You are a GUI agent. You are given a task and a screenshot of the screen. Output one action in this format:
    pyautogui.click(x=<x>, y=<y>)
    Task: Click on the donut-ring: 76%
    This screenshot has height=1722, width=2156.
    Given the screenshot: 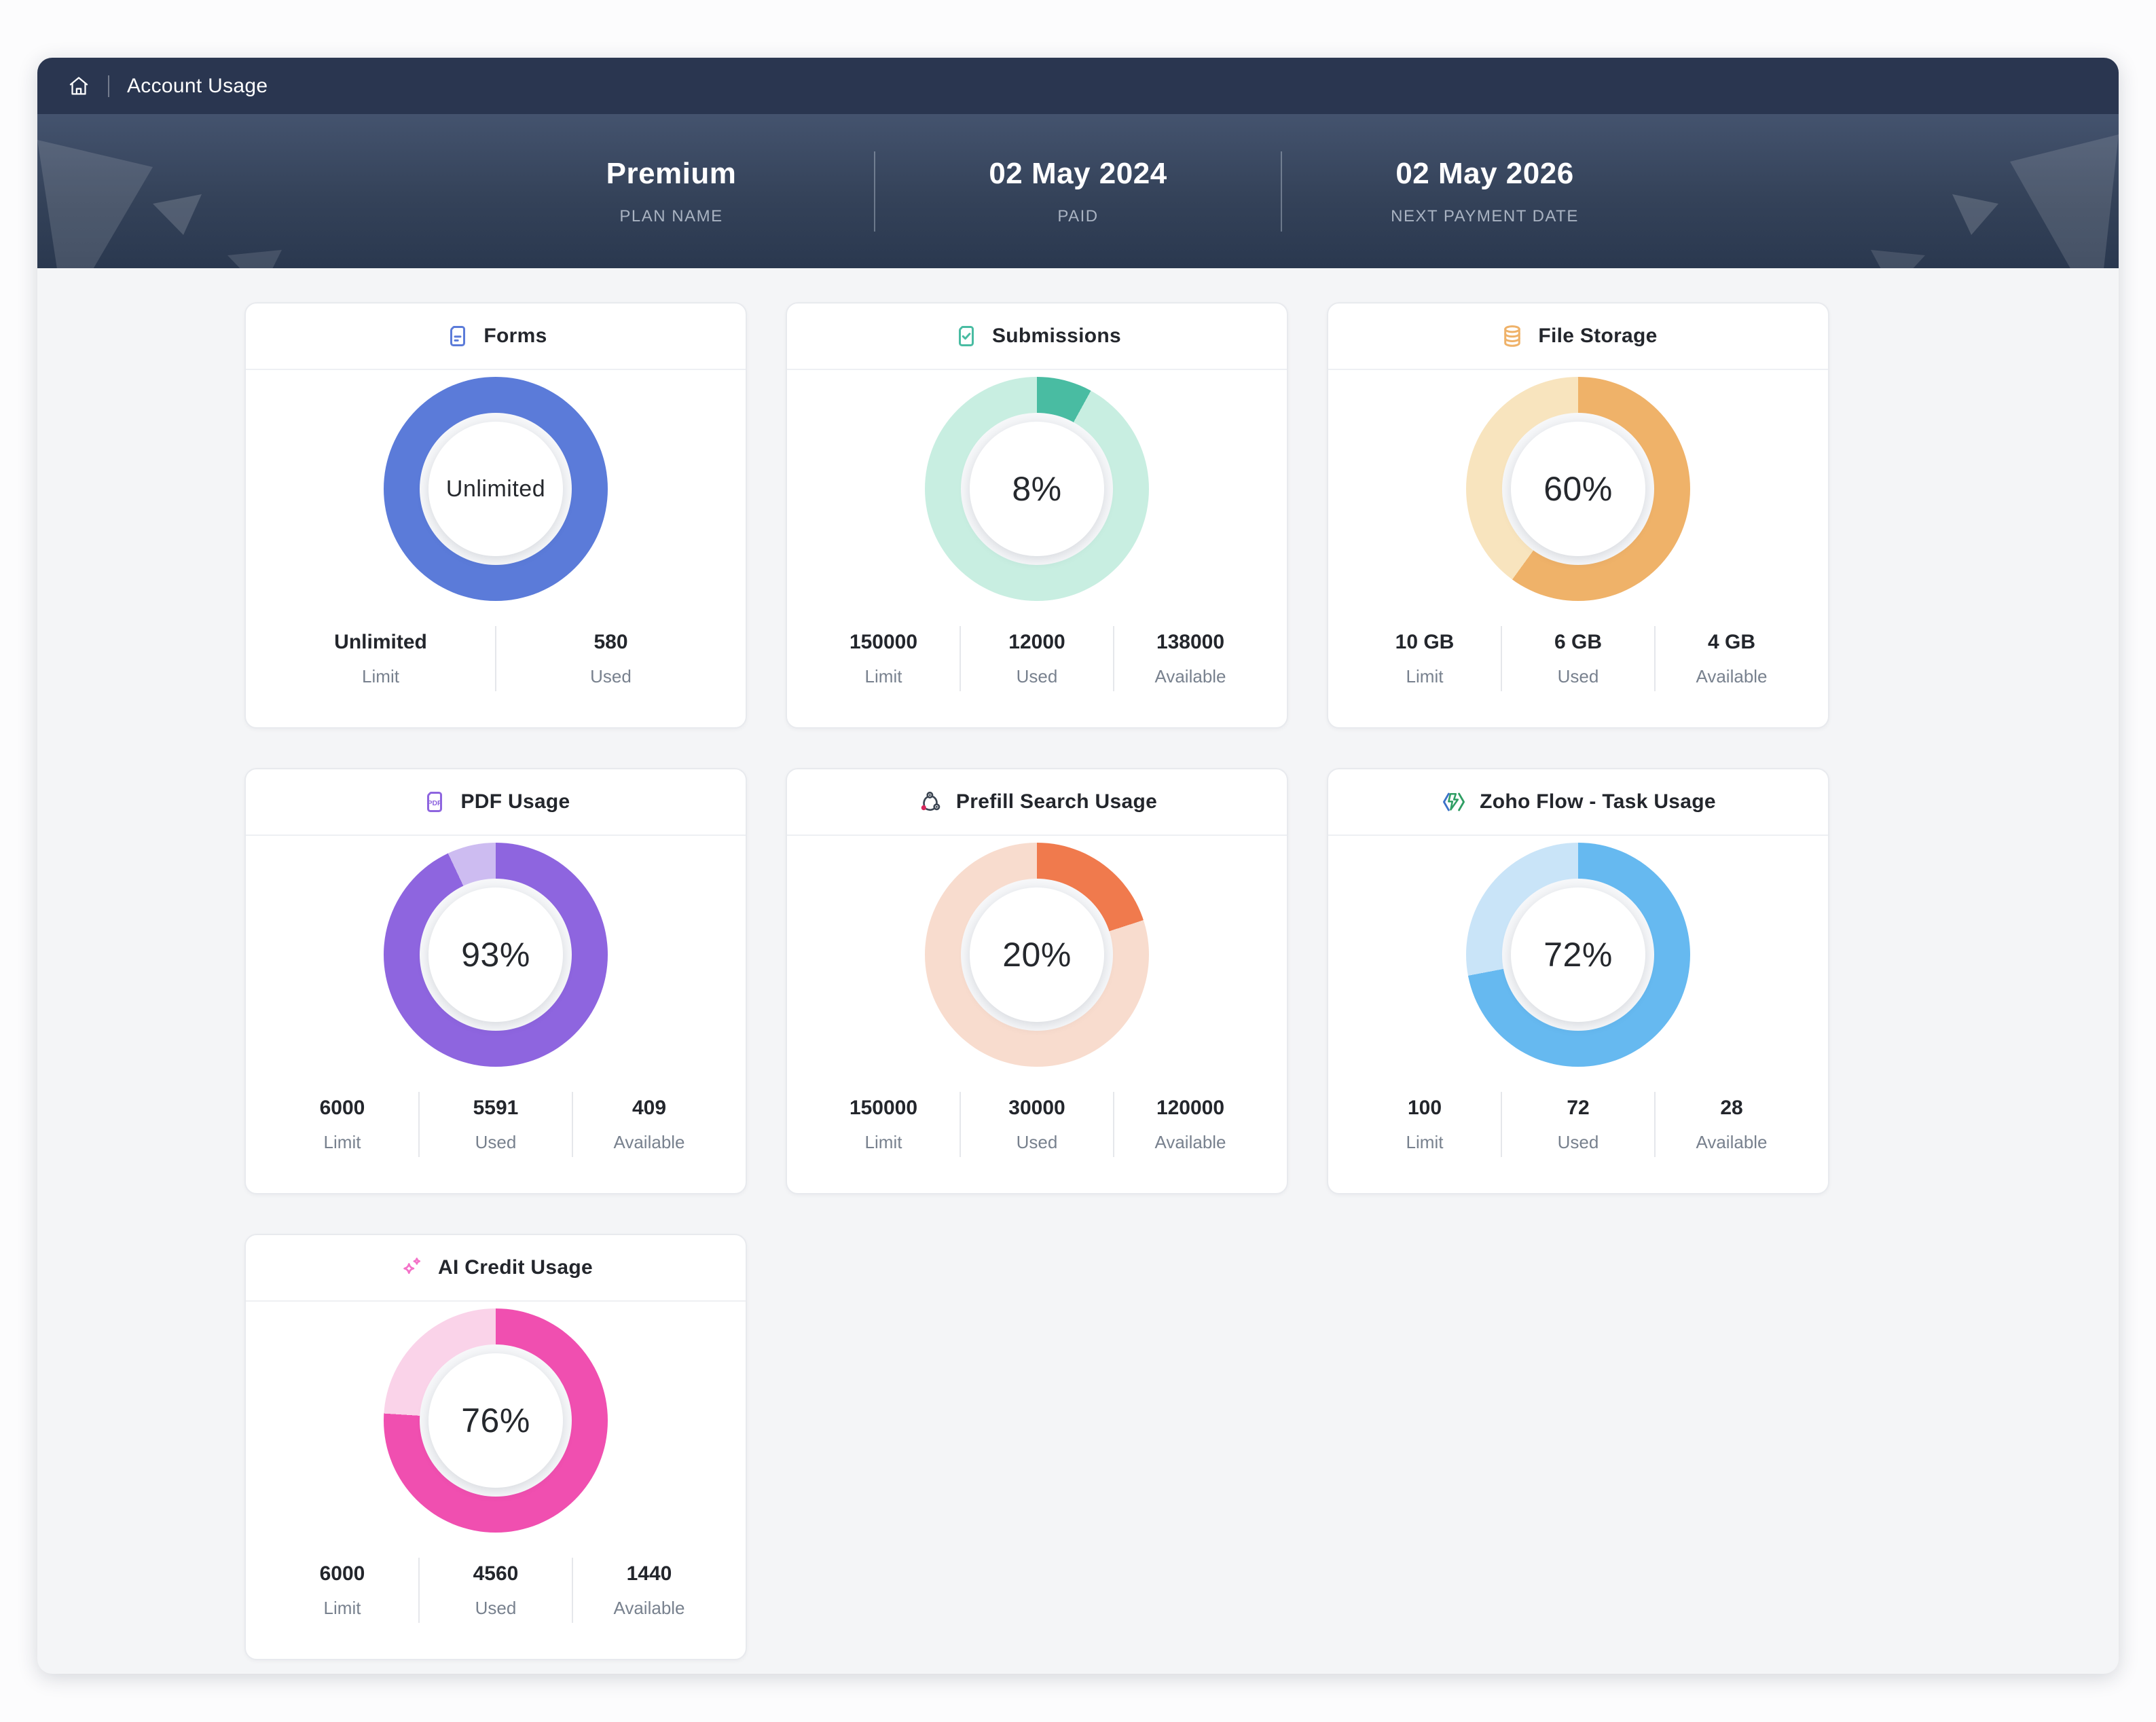 What is the action you would take?
    pyautogui.click(x=496, y=1420)
    